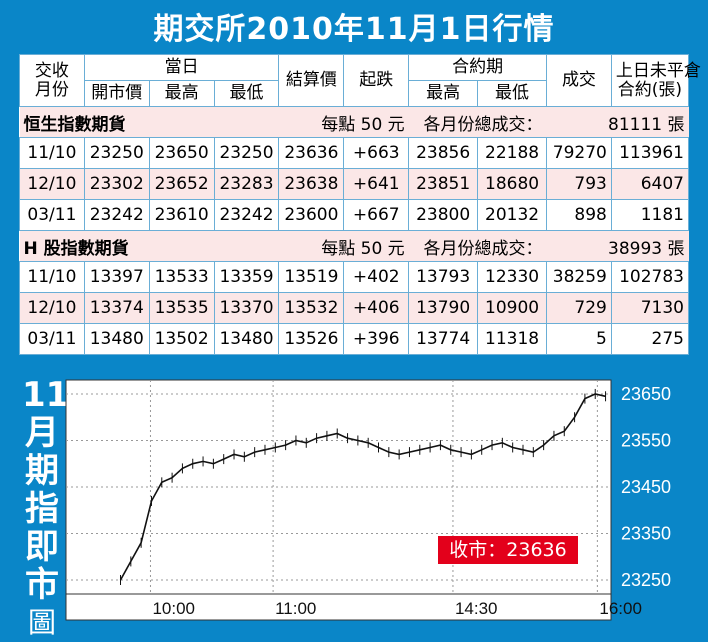 This screenshot has height=642, width=708. What do you see at coordinates (579, 308) in the screenshot?
I see `table-cell: 729` at bounding box center [579, 308].